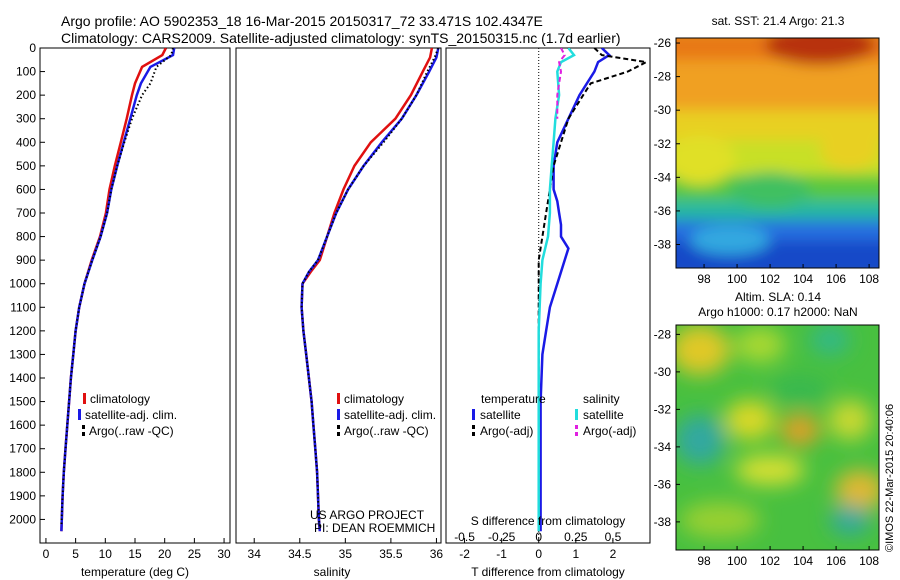 Image resolution: width=900 pixels, height=580 pixels. I want to click on latitude-tick-label: -38, so click(663, 244).